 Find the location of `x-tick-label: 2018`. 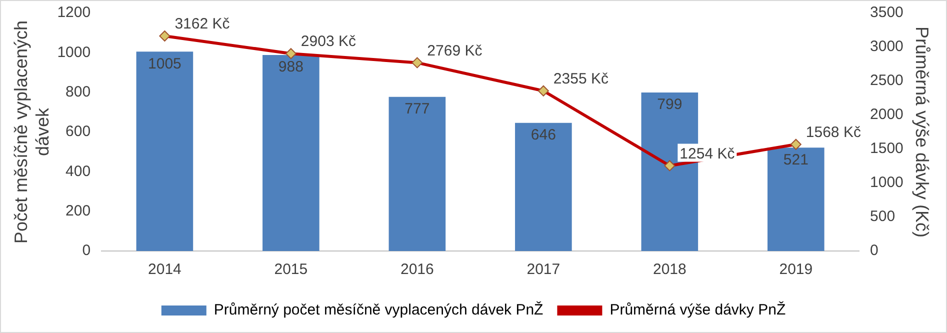

x-tick-label: 2018 is located at coordinates (669, 269).